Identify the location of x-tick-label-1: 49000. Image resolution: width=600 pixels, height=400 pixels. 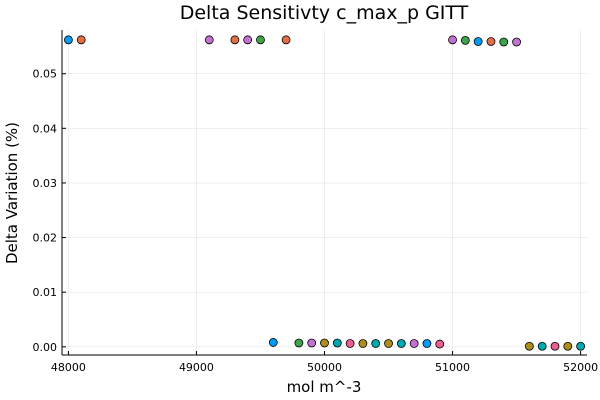
(196, 367).